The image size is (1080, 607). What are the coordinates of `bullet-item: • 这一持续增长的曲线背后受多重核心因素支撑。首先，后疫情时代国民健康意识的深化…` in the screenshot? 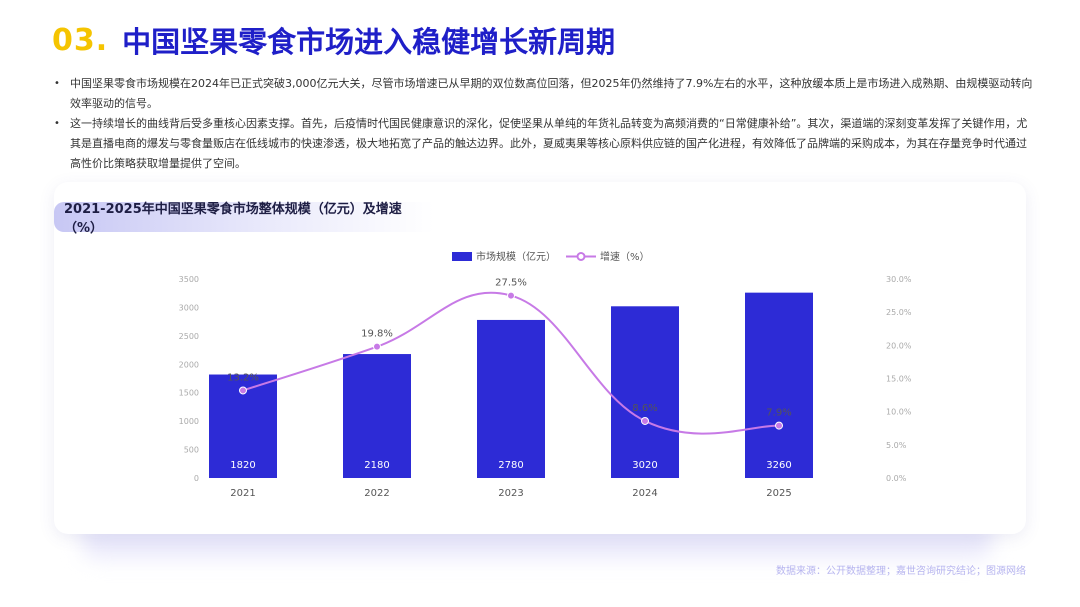 It's located at (544, 144).